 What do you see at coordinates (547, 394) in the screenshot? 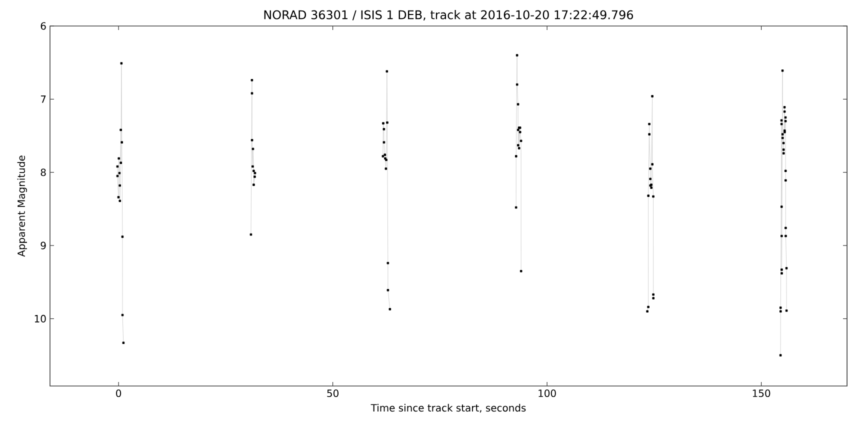
I see `x-tick-label: 100` at bounding box center [547, 394].